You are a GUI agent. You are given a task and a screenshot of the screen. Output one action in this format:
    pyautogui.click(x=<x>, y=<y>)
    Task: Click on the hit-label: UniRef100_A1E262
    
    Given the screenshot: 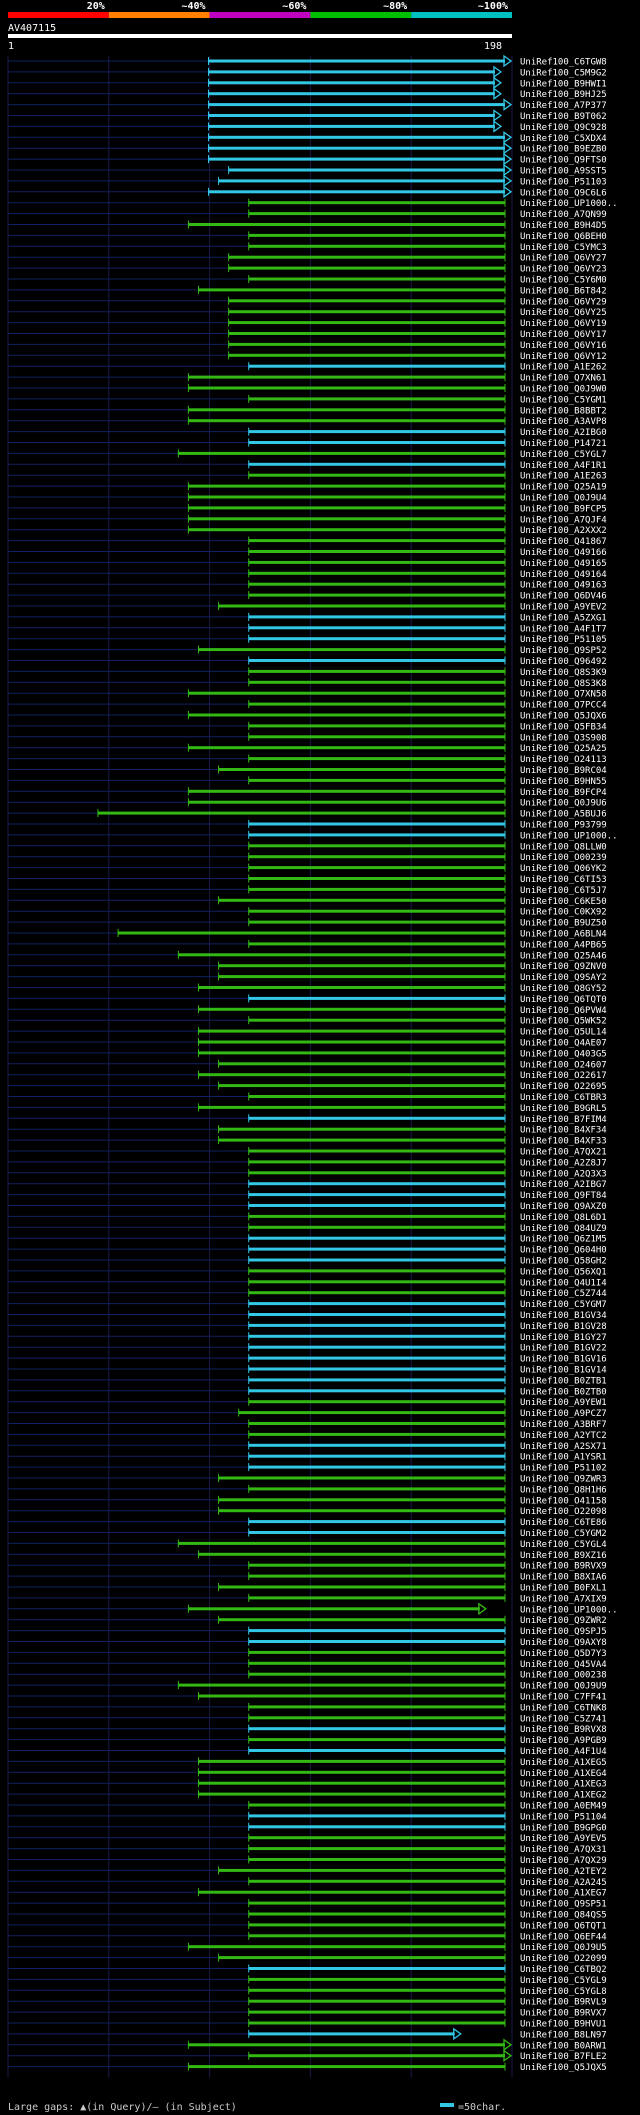 What is the action you would take?
    pyautogui.click(x=563, y=368)
    